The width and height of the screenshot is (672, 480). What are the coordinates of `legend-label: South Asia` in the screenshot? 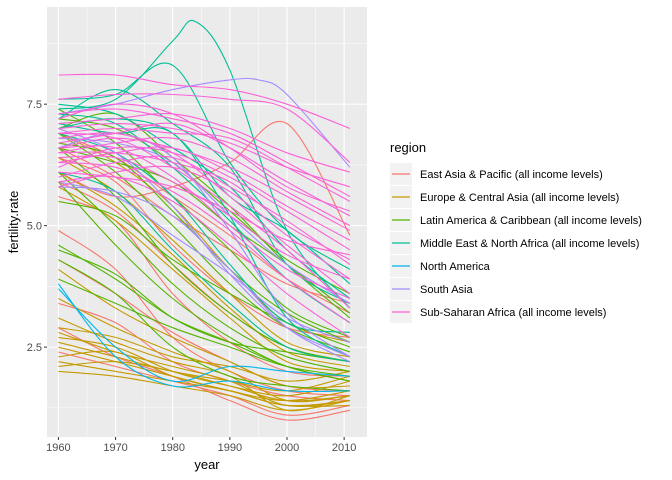 It's located at (446, 290).